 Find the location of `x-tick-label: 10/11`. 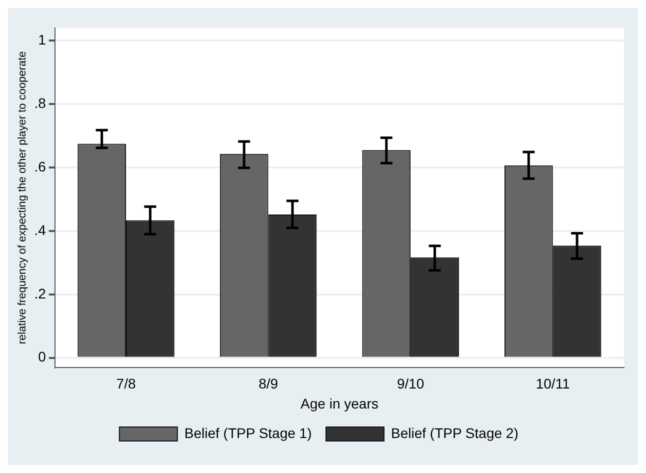

x-tick-label: 10/11 is located at coordinates (553, 384).